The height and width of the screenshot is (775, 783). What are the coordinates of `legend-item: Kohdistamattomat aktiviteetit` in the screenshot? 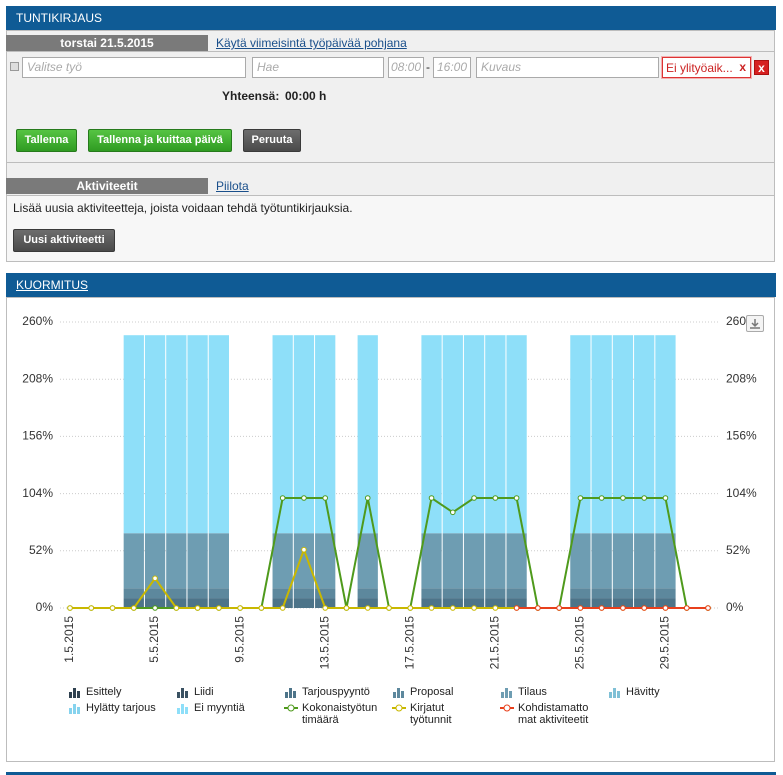 It's located at (554, 714).